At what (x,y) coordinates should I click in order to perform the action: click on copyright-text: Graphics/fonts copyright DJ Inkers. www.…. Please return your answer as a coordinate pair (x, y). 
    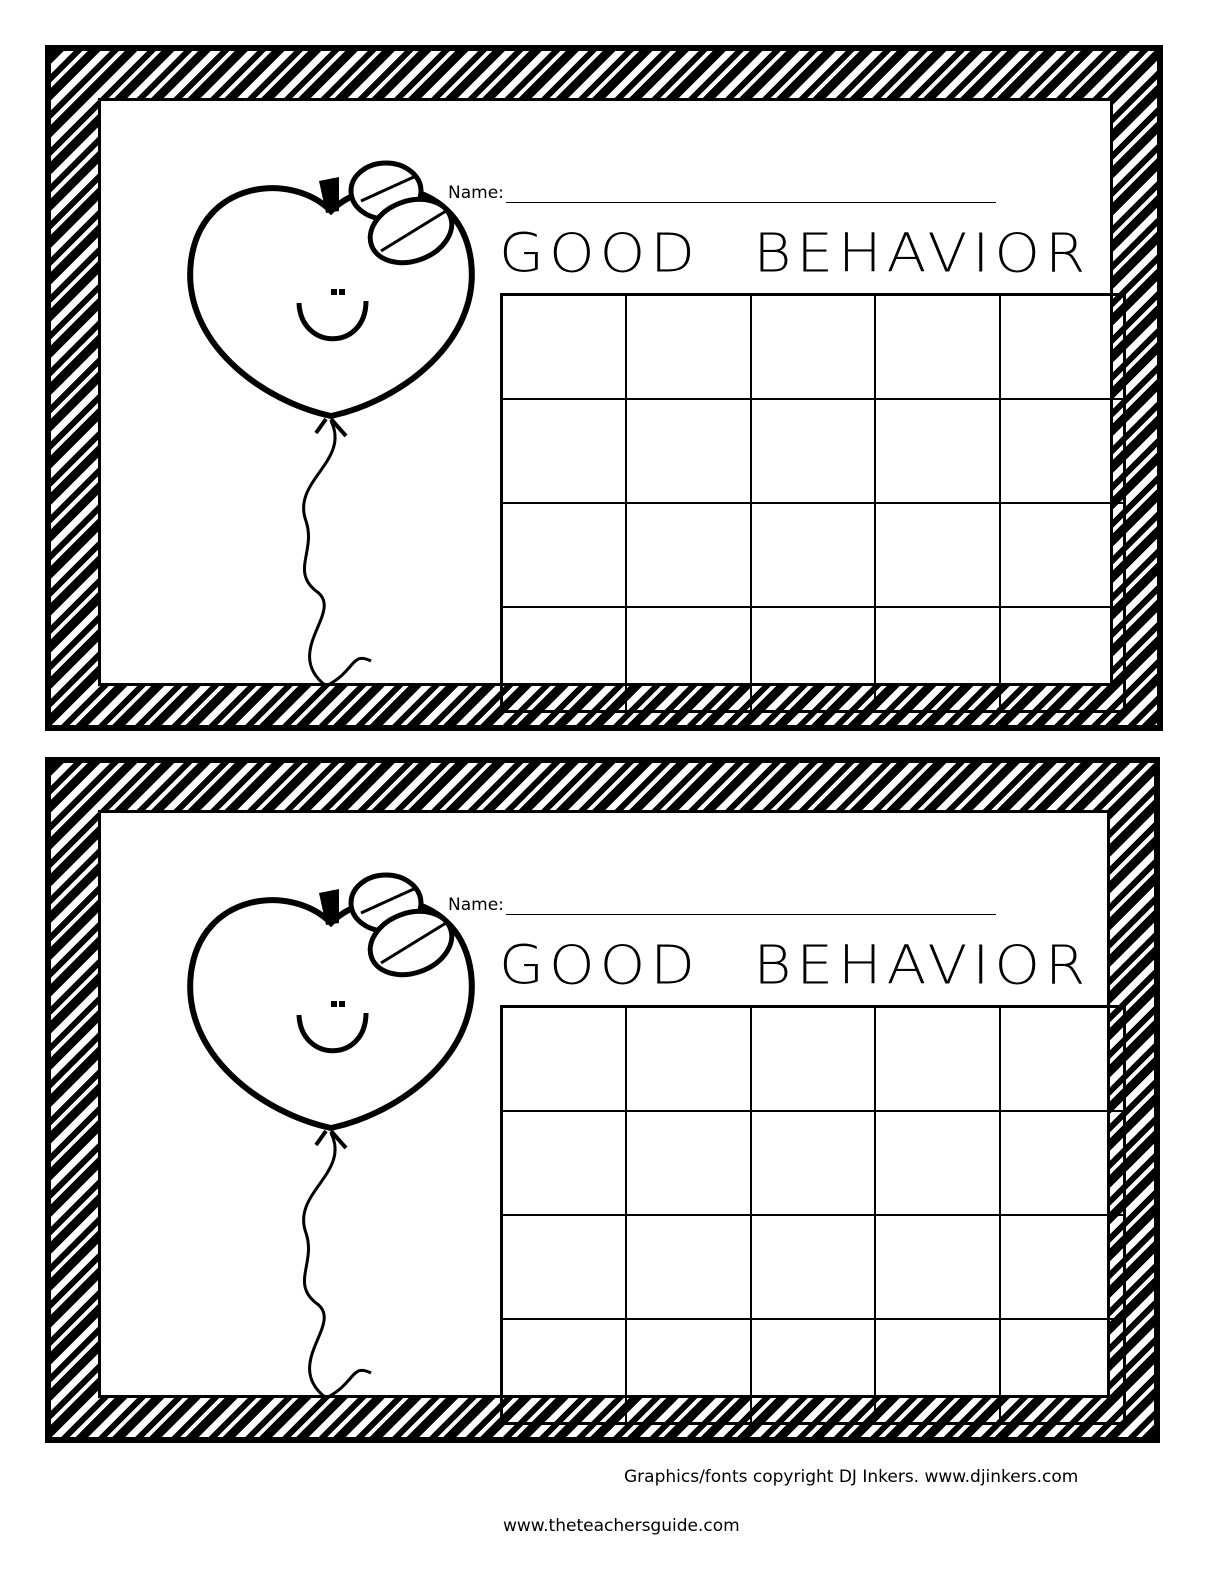
    Looking at the image, I should click on (851, 1477).